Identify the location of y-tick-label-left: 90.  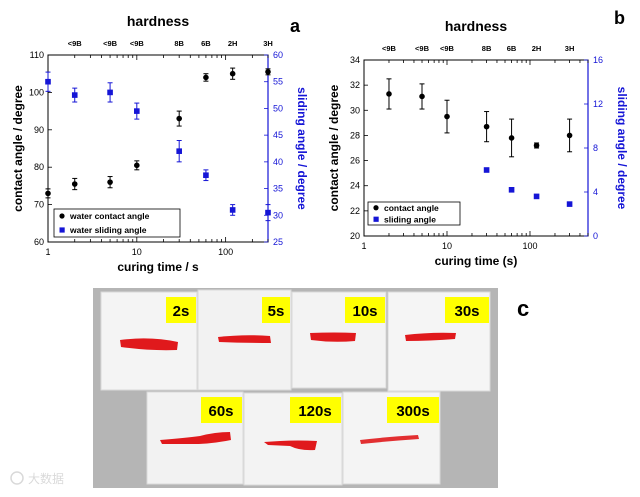
(39, 130).